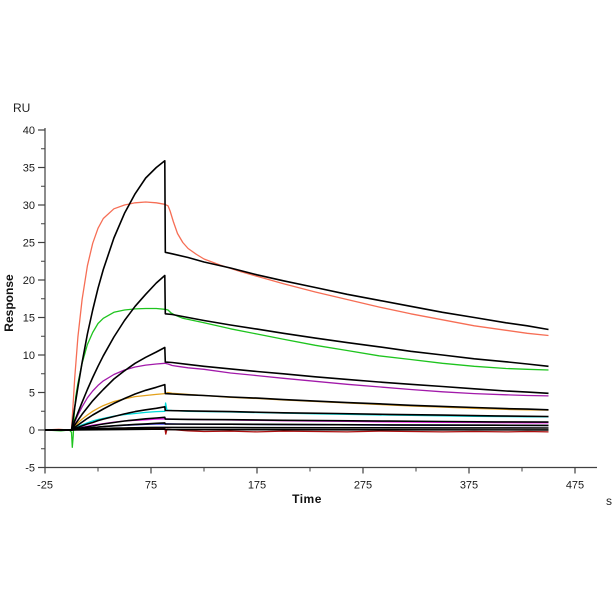  I want to click on series-purple-fit, so click(297, 388).